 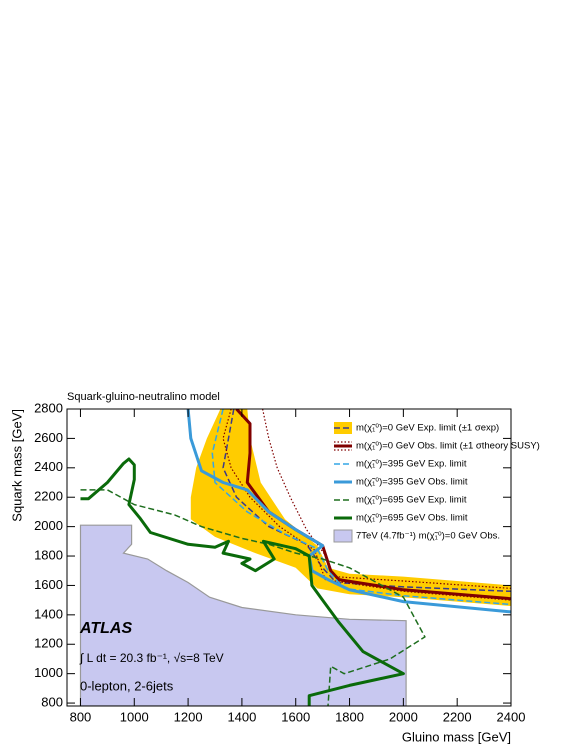 What do you see at coordinates (151, 658) in the screenshot?
I see `luminosity-label: ∫ L dt = 20.3 fb⁻¹, √s=8 TeV` at bounding box center [151, 658].